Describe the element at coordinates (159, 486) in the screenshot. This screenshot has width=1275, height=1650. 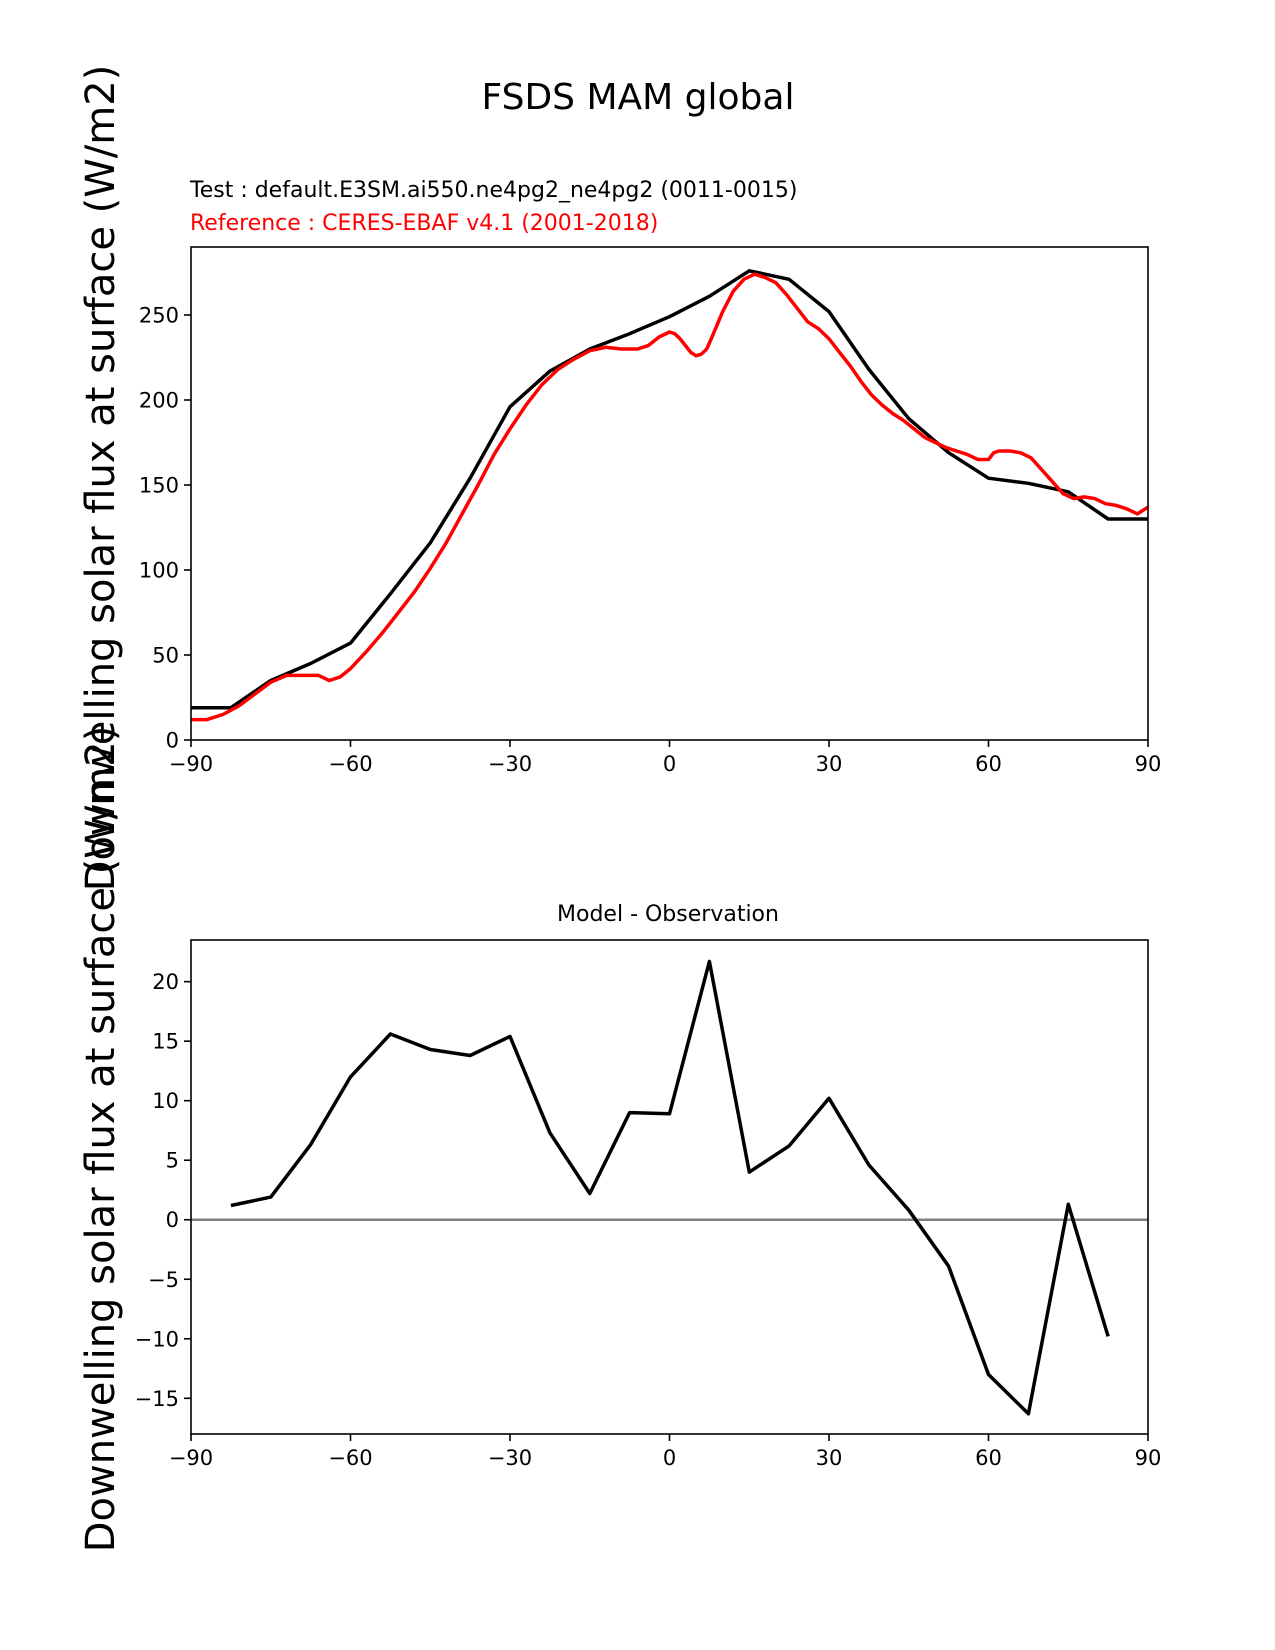
I see `y-tick-label: 150` at that location.